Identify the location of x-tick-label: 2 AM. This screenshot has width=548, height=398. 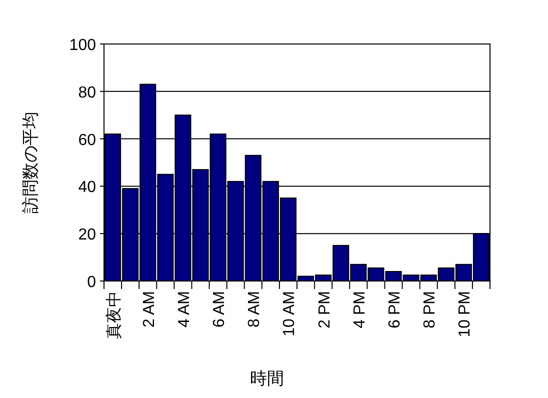
(149, 309).